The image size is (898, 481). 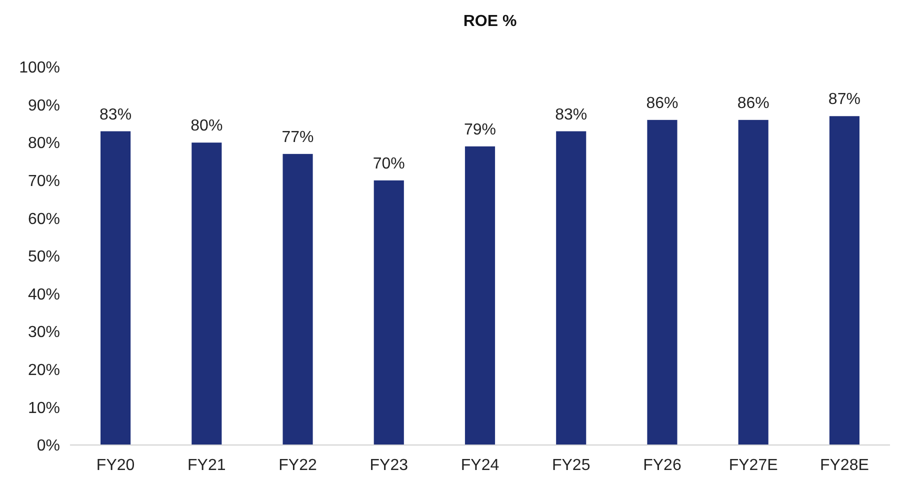 What do you see at coordinates (388, 163) in the screenshot?
I see `data-label: 70%` at bounding box center [388, 163].